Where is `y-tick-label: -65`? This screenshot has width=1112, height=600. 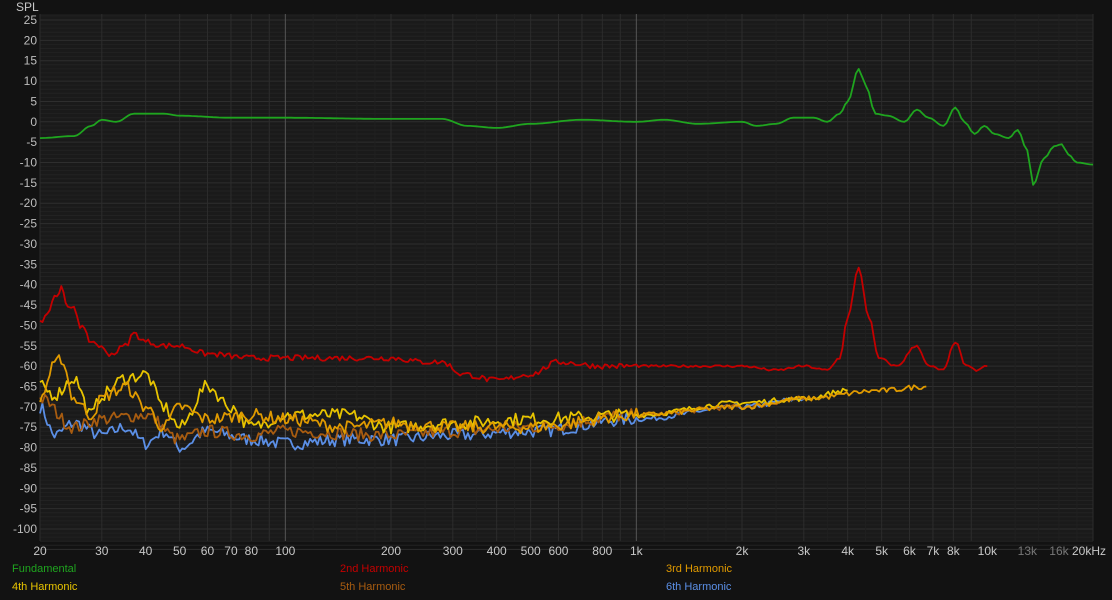
y-tick-label: -65 is located at coordinates (29, 386).